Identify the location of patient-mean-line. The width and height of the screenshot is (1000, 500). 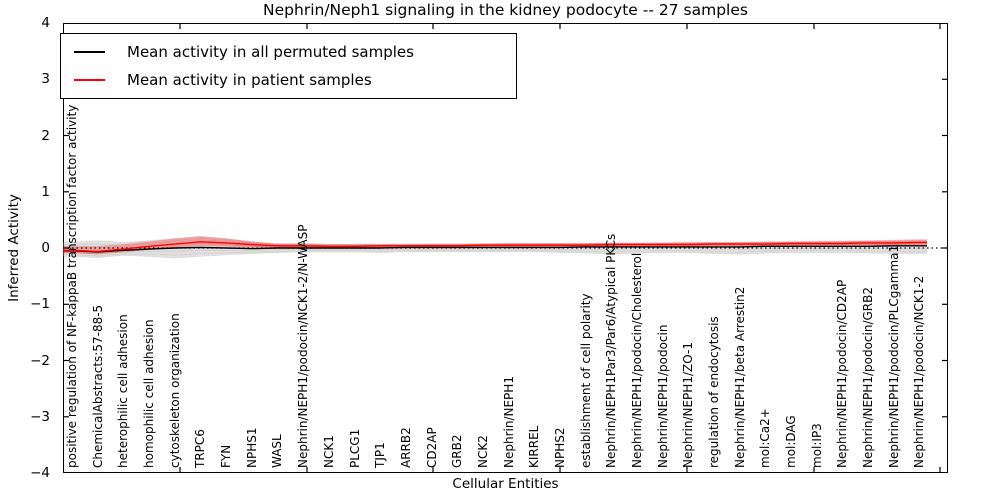
(495, 247).